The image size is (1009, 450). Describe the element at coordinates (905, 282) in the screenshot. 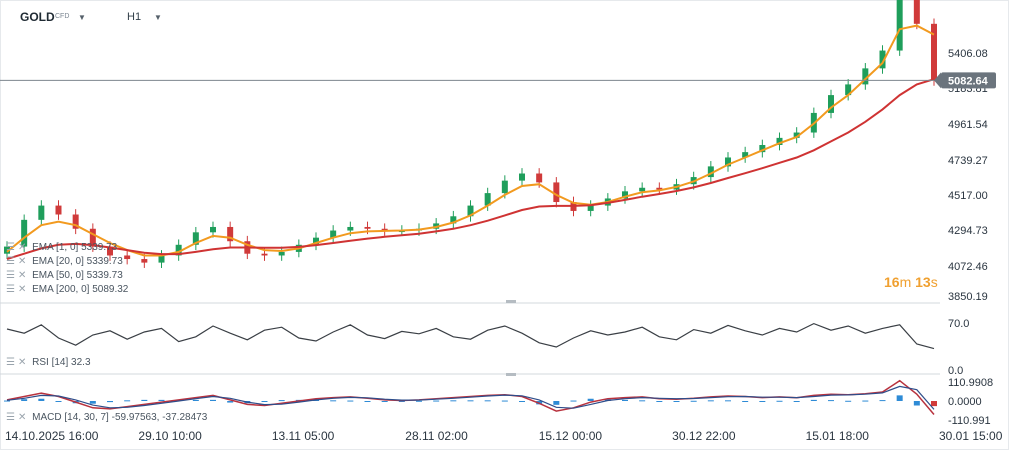

I see `countdown-min-unit: m` at that location.